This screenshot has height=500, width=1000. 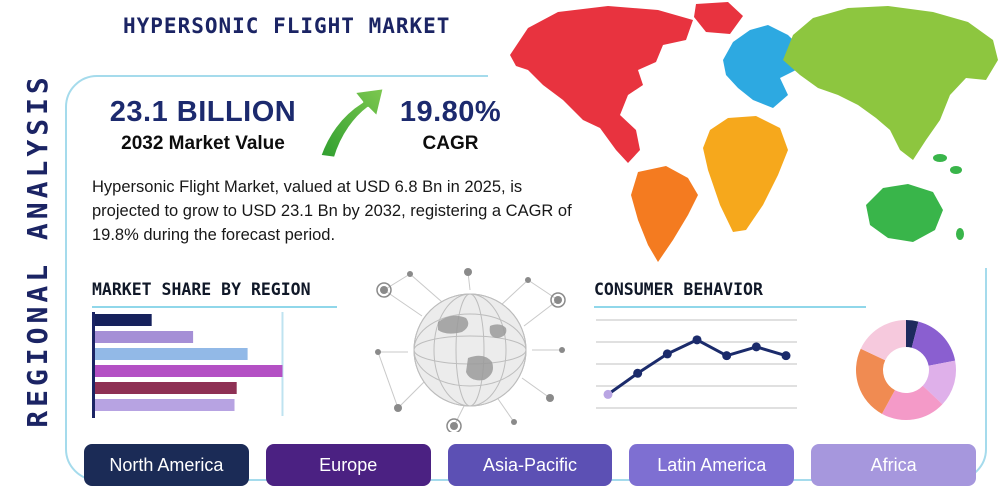 I want to click on region-button-asia-pacific: Asia-Pacific, so click(x=530, y=465).